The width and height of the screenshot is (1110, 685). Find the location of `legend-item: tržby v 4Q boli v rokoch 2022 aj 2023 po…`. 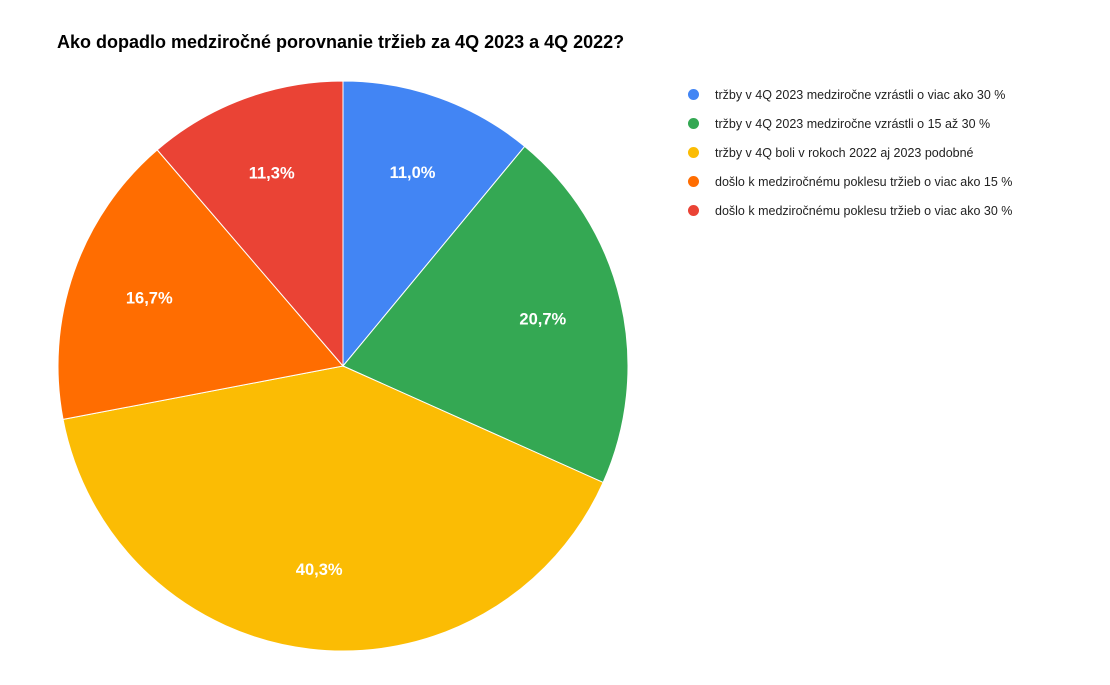

legend-item: tržby v 4Q boli v rokoch 2022 aj 2023 po… is located at coordinates (893, 152).